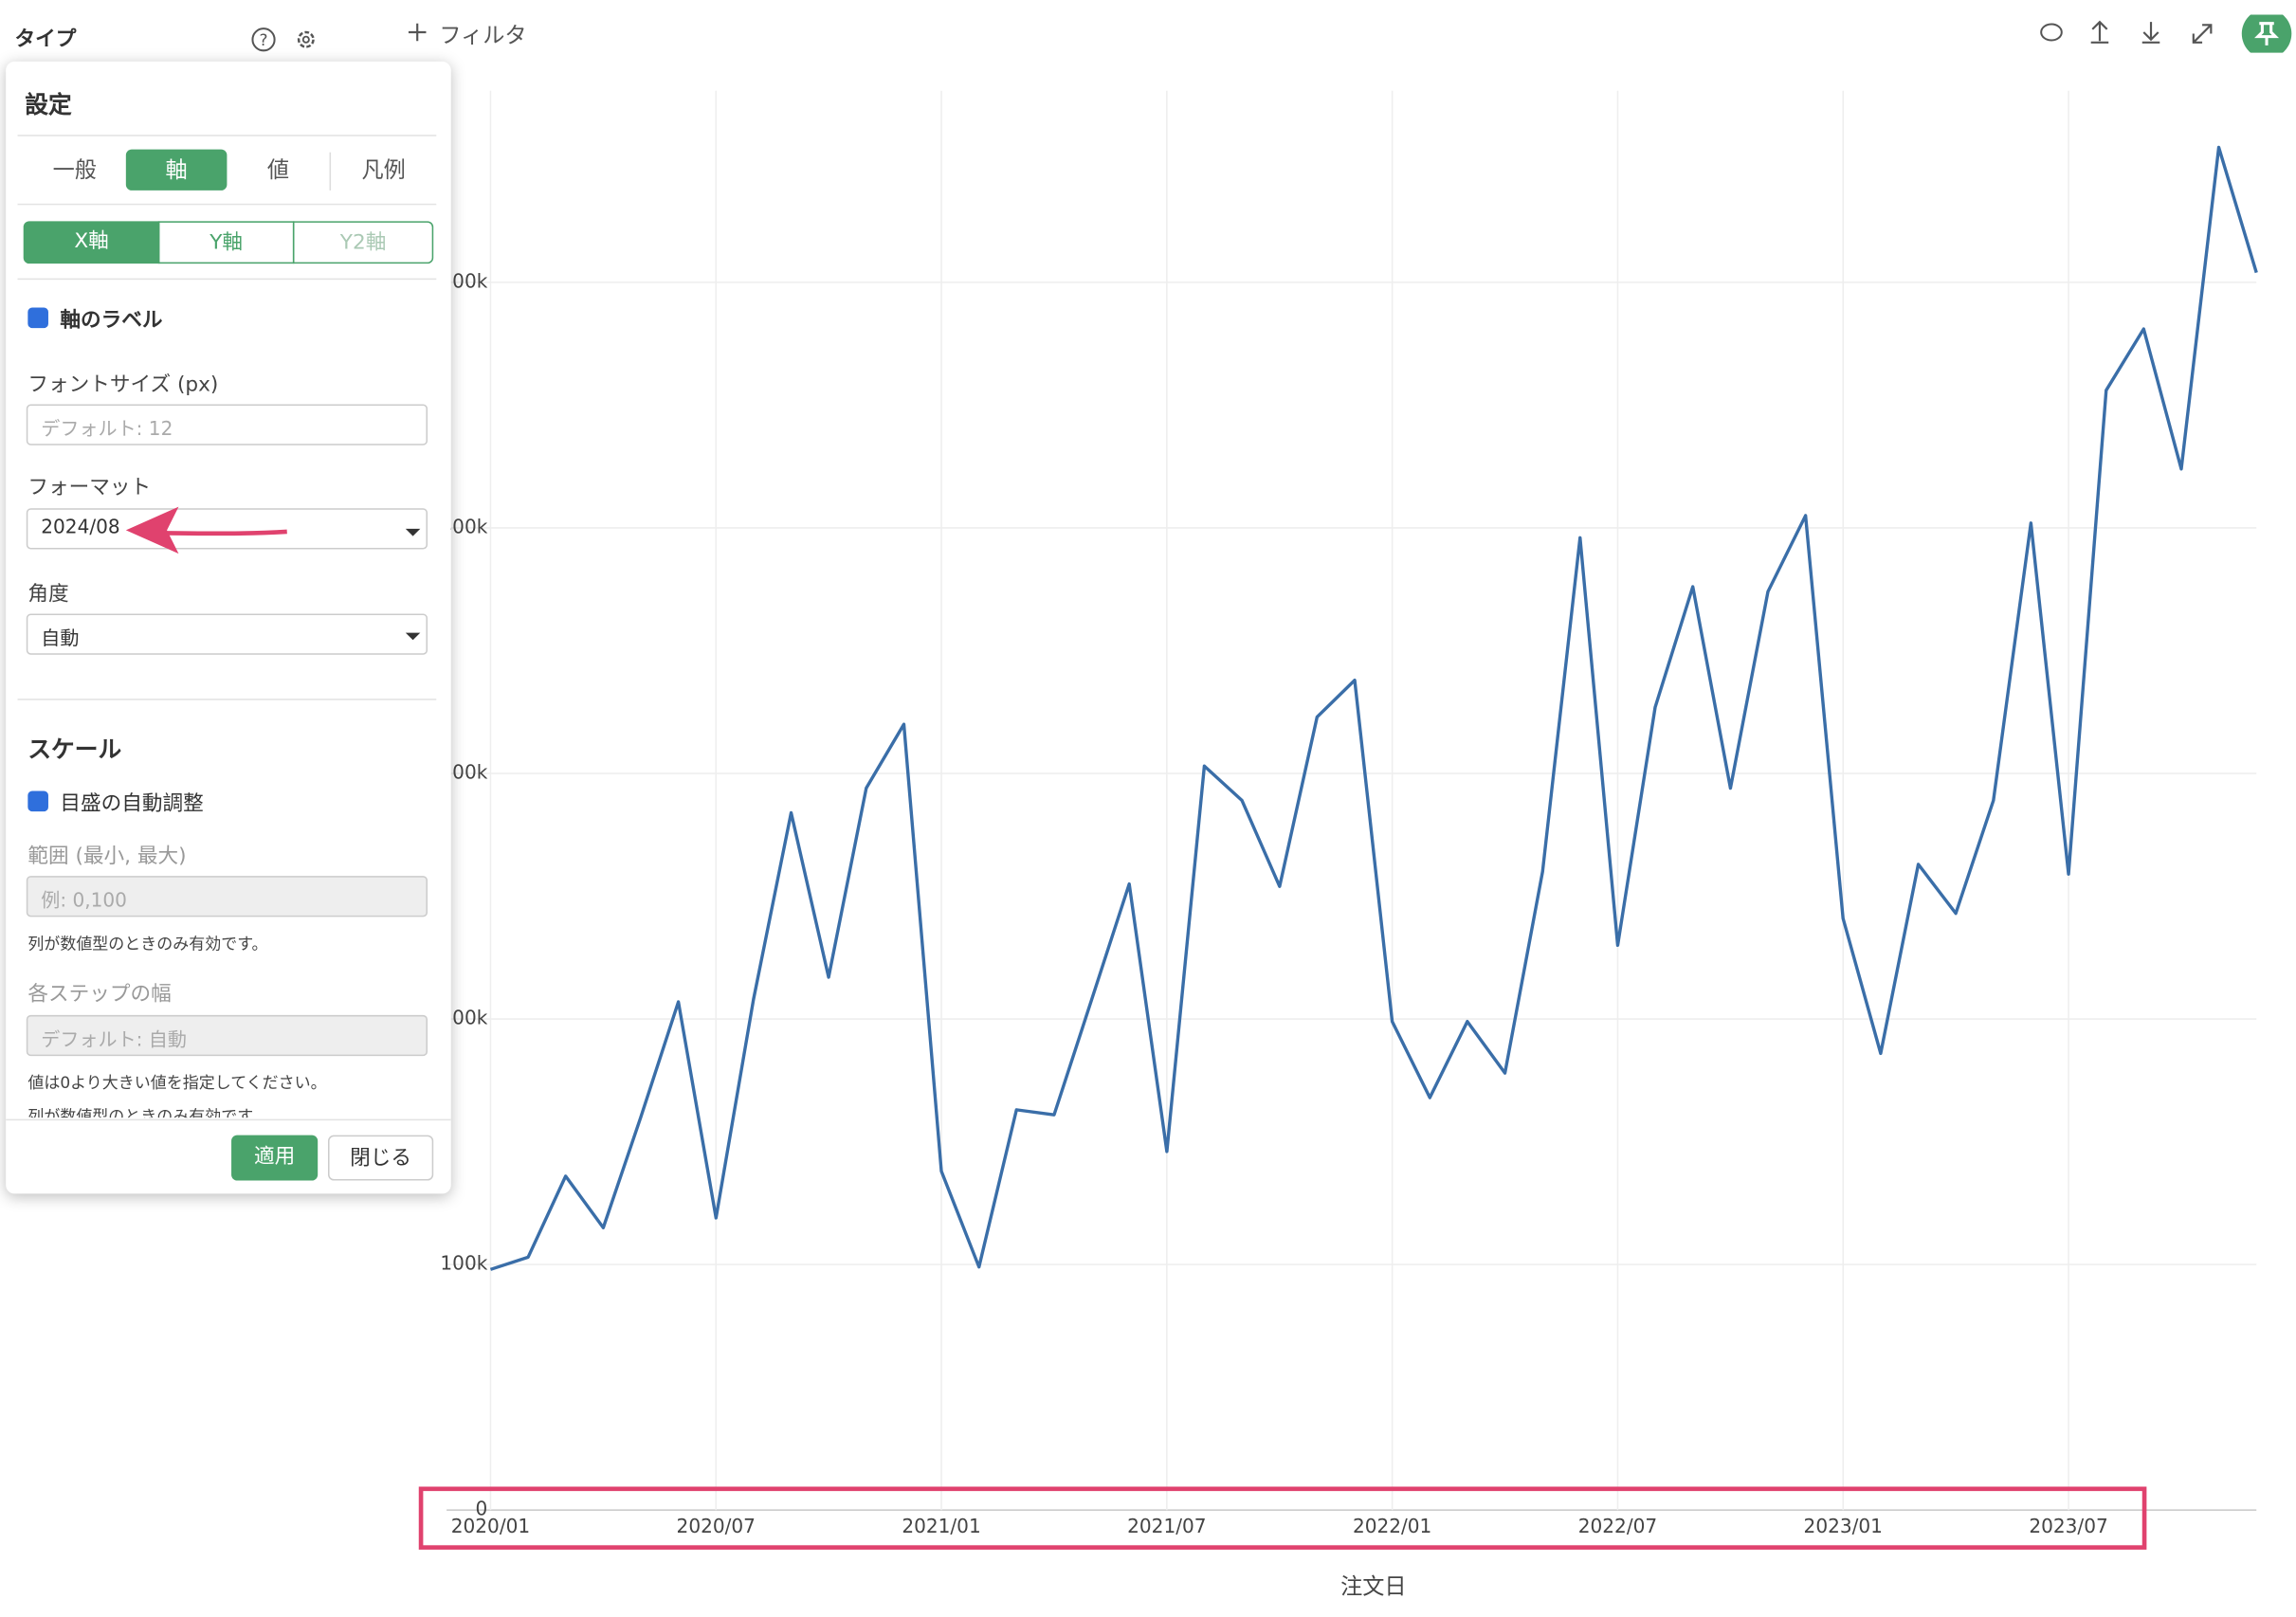 The width and height of the screenshot is (2296, 1617). Describe the element at coordinates (99, 994) in the screenshot. I see `field-label: 各ステップの幅` at that location.